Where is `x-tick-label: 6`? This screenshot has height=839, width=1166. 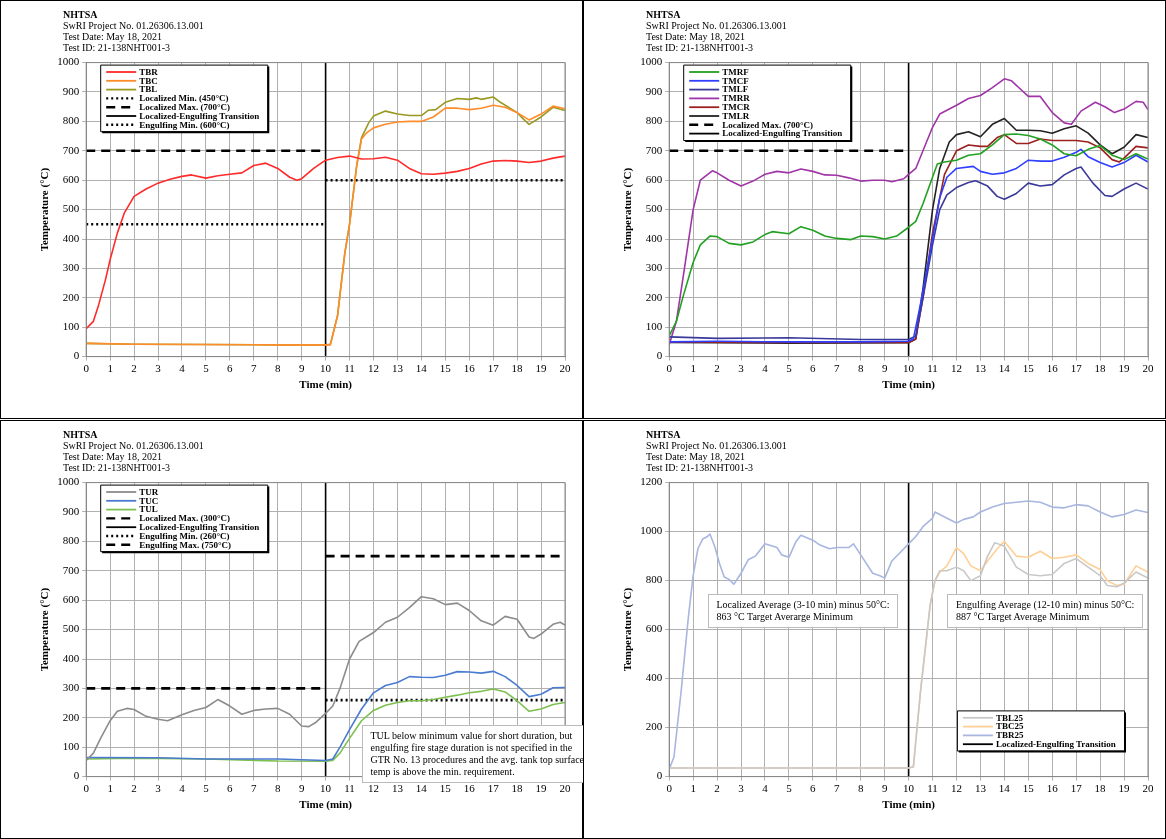 x-tick-label: 6 is located at coordinates (230, 368).